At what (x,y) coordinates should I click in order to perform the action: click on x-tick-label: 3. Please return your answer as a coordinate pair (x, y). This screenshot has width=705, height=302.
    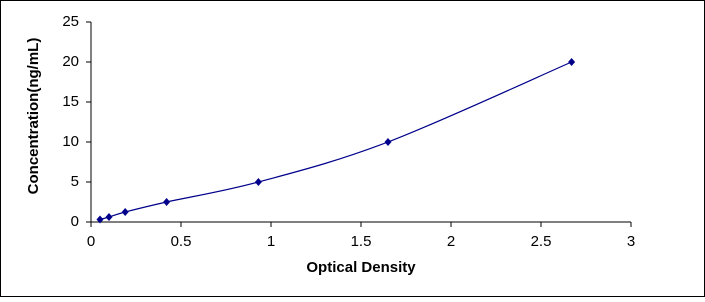
    Looking at the image, I should click on (631, 241).